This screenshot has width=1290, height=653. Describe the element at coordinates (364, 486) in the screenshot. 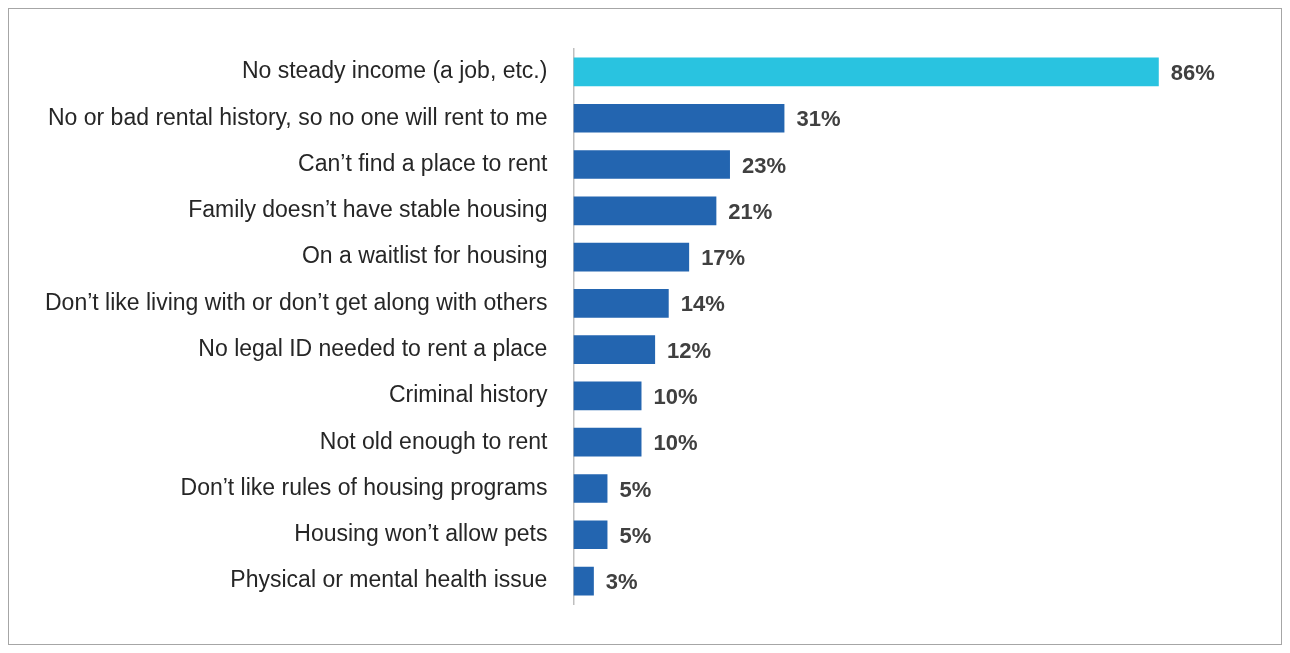

I see `y-tick-label: Don’t like rules of housing programs` at that location.